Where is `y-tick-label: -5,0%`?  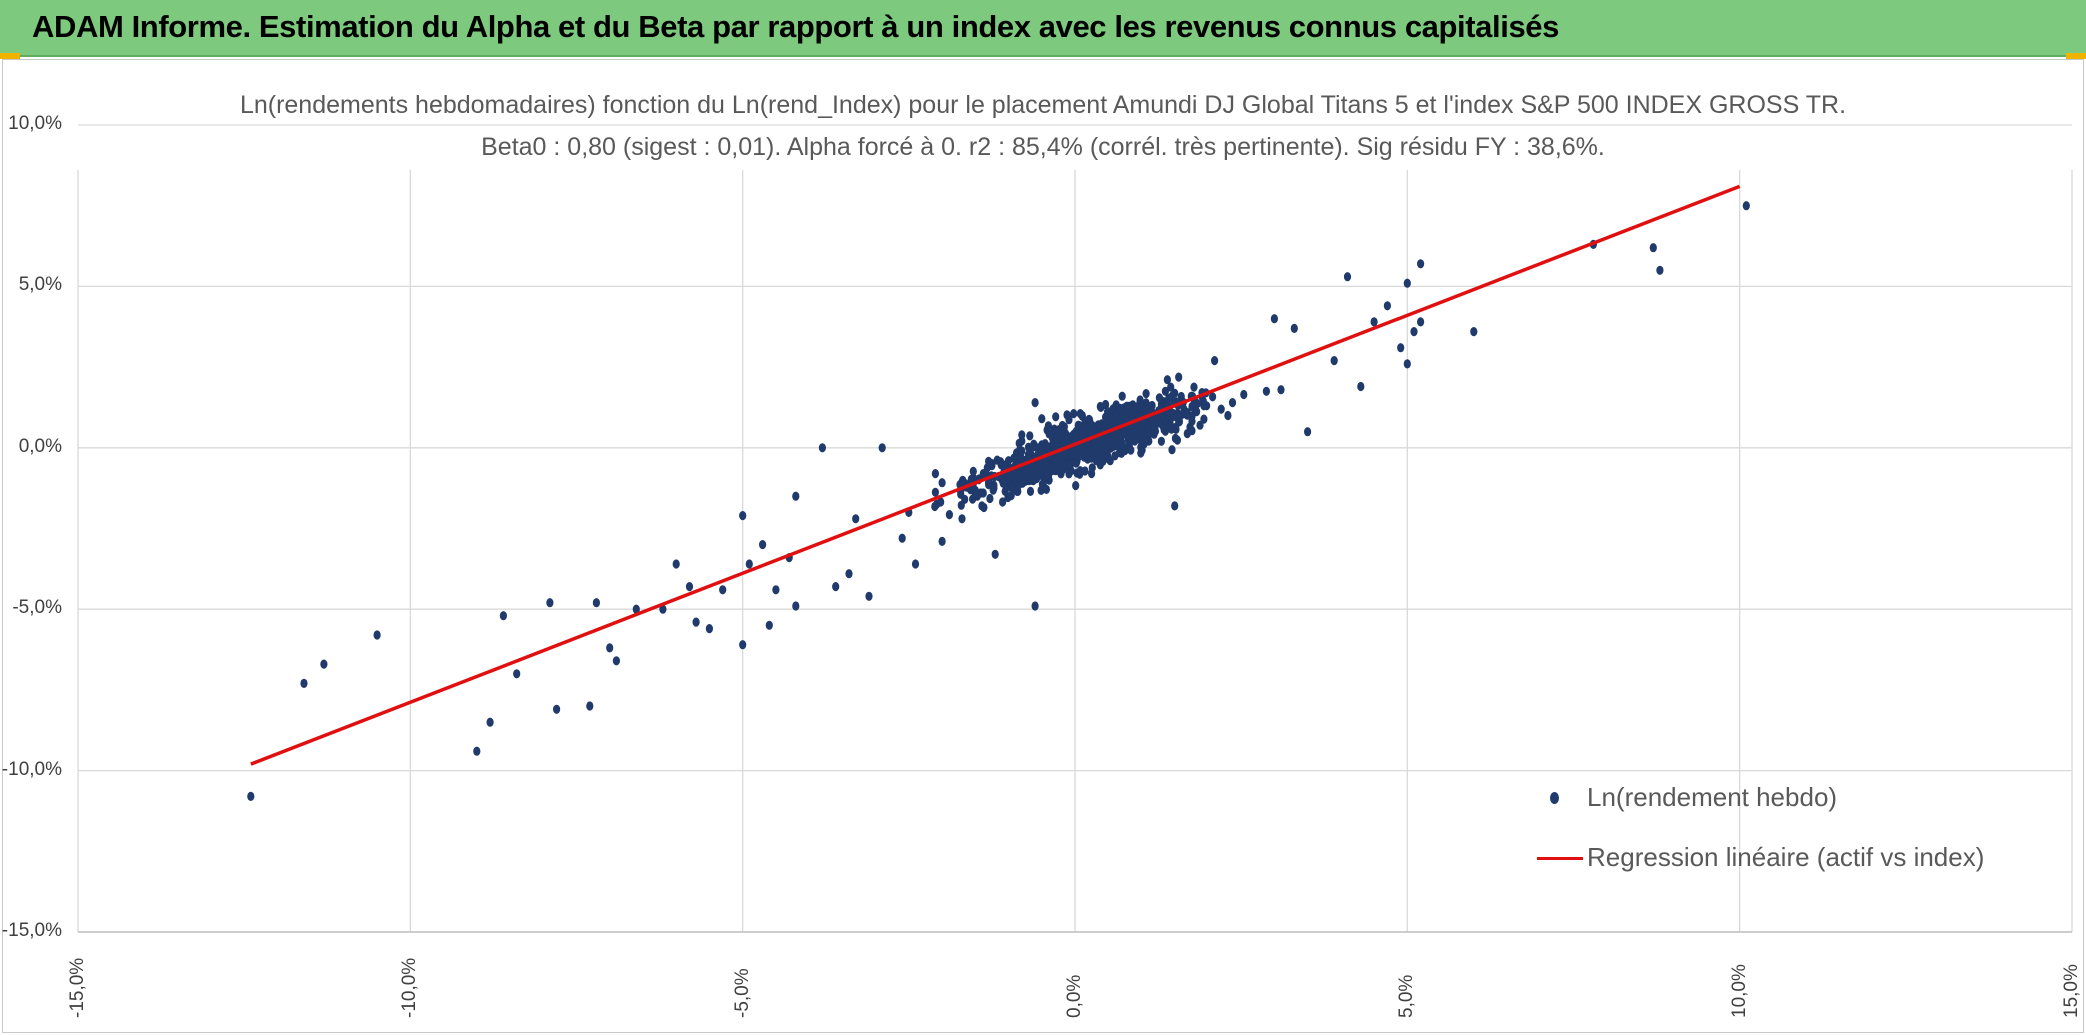
y-tick-label: -5,0% is located at coordinates (37, 608).